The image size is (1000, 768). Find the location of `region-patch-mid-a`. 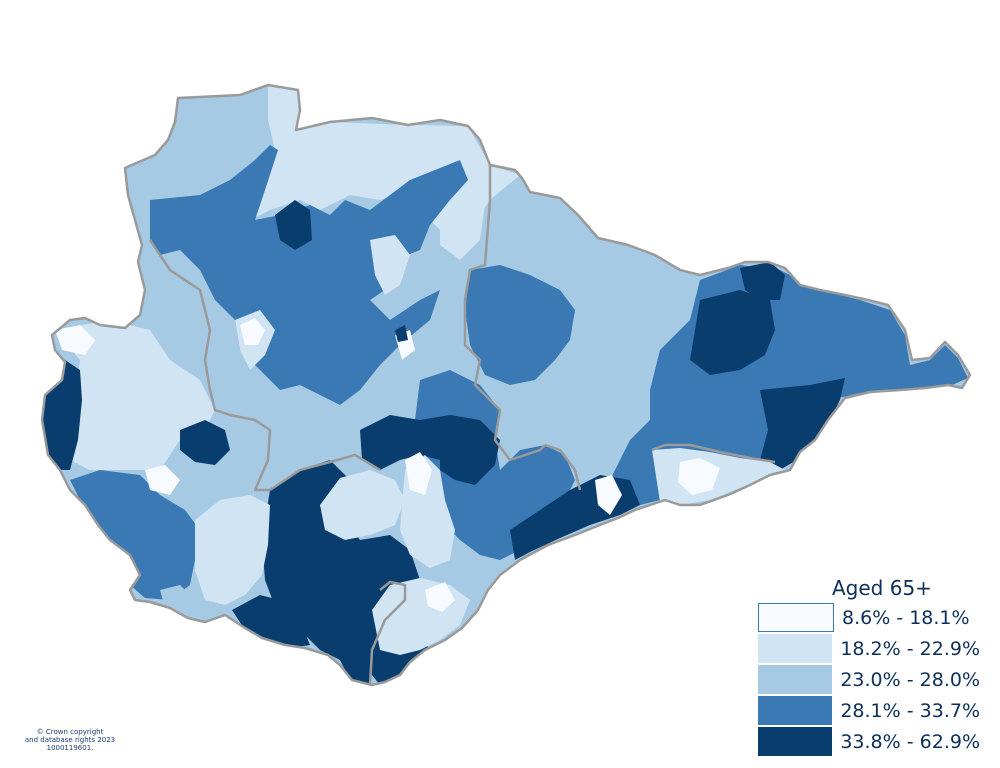

region-patch-mid-a is located at coordinates (592, 260).